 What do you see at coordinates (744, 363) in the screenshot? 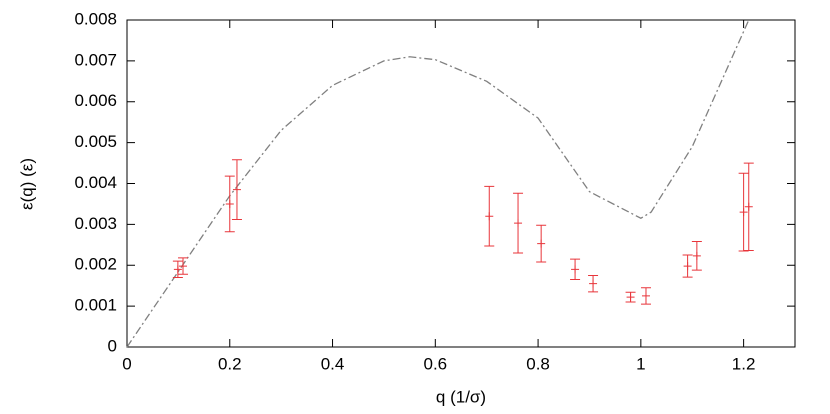
I see `x-tick-label: 1.2` at bounding box center [744, 363].